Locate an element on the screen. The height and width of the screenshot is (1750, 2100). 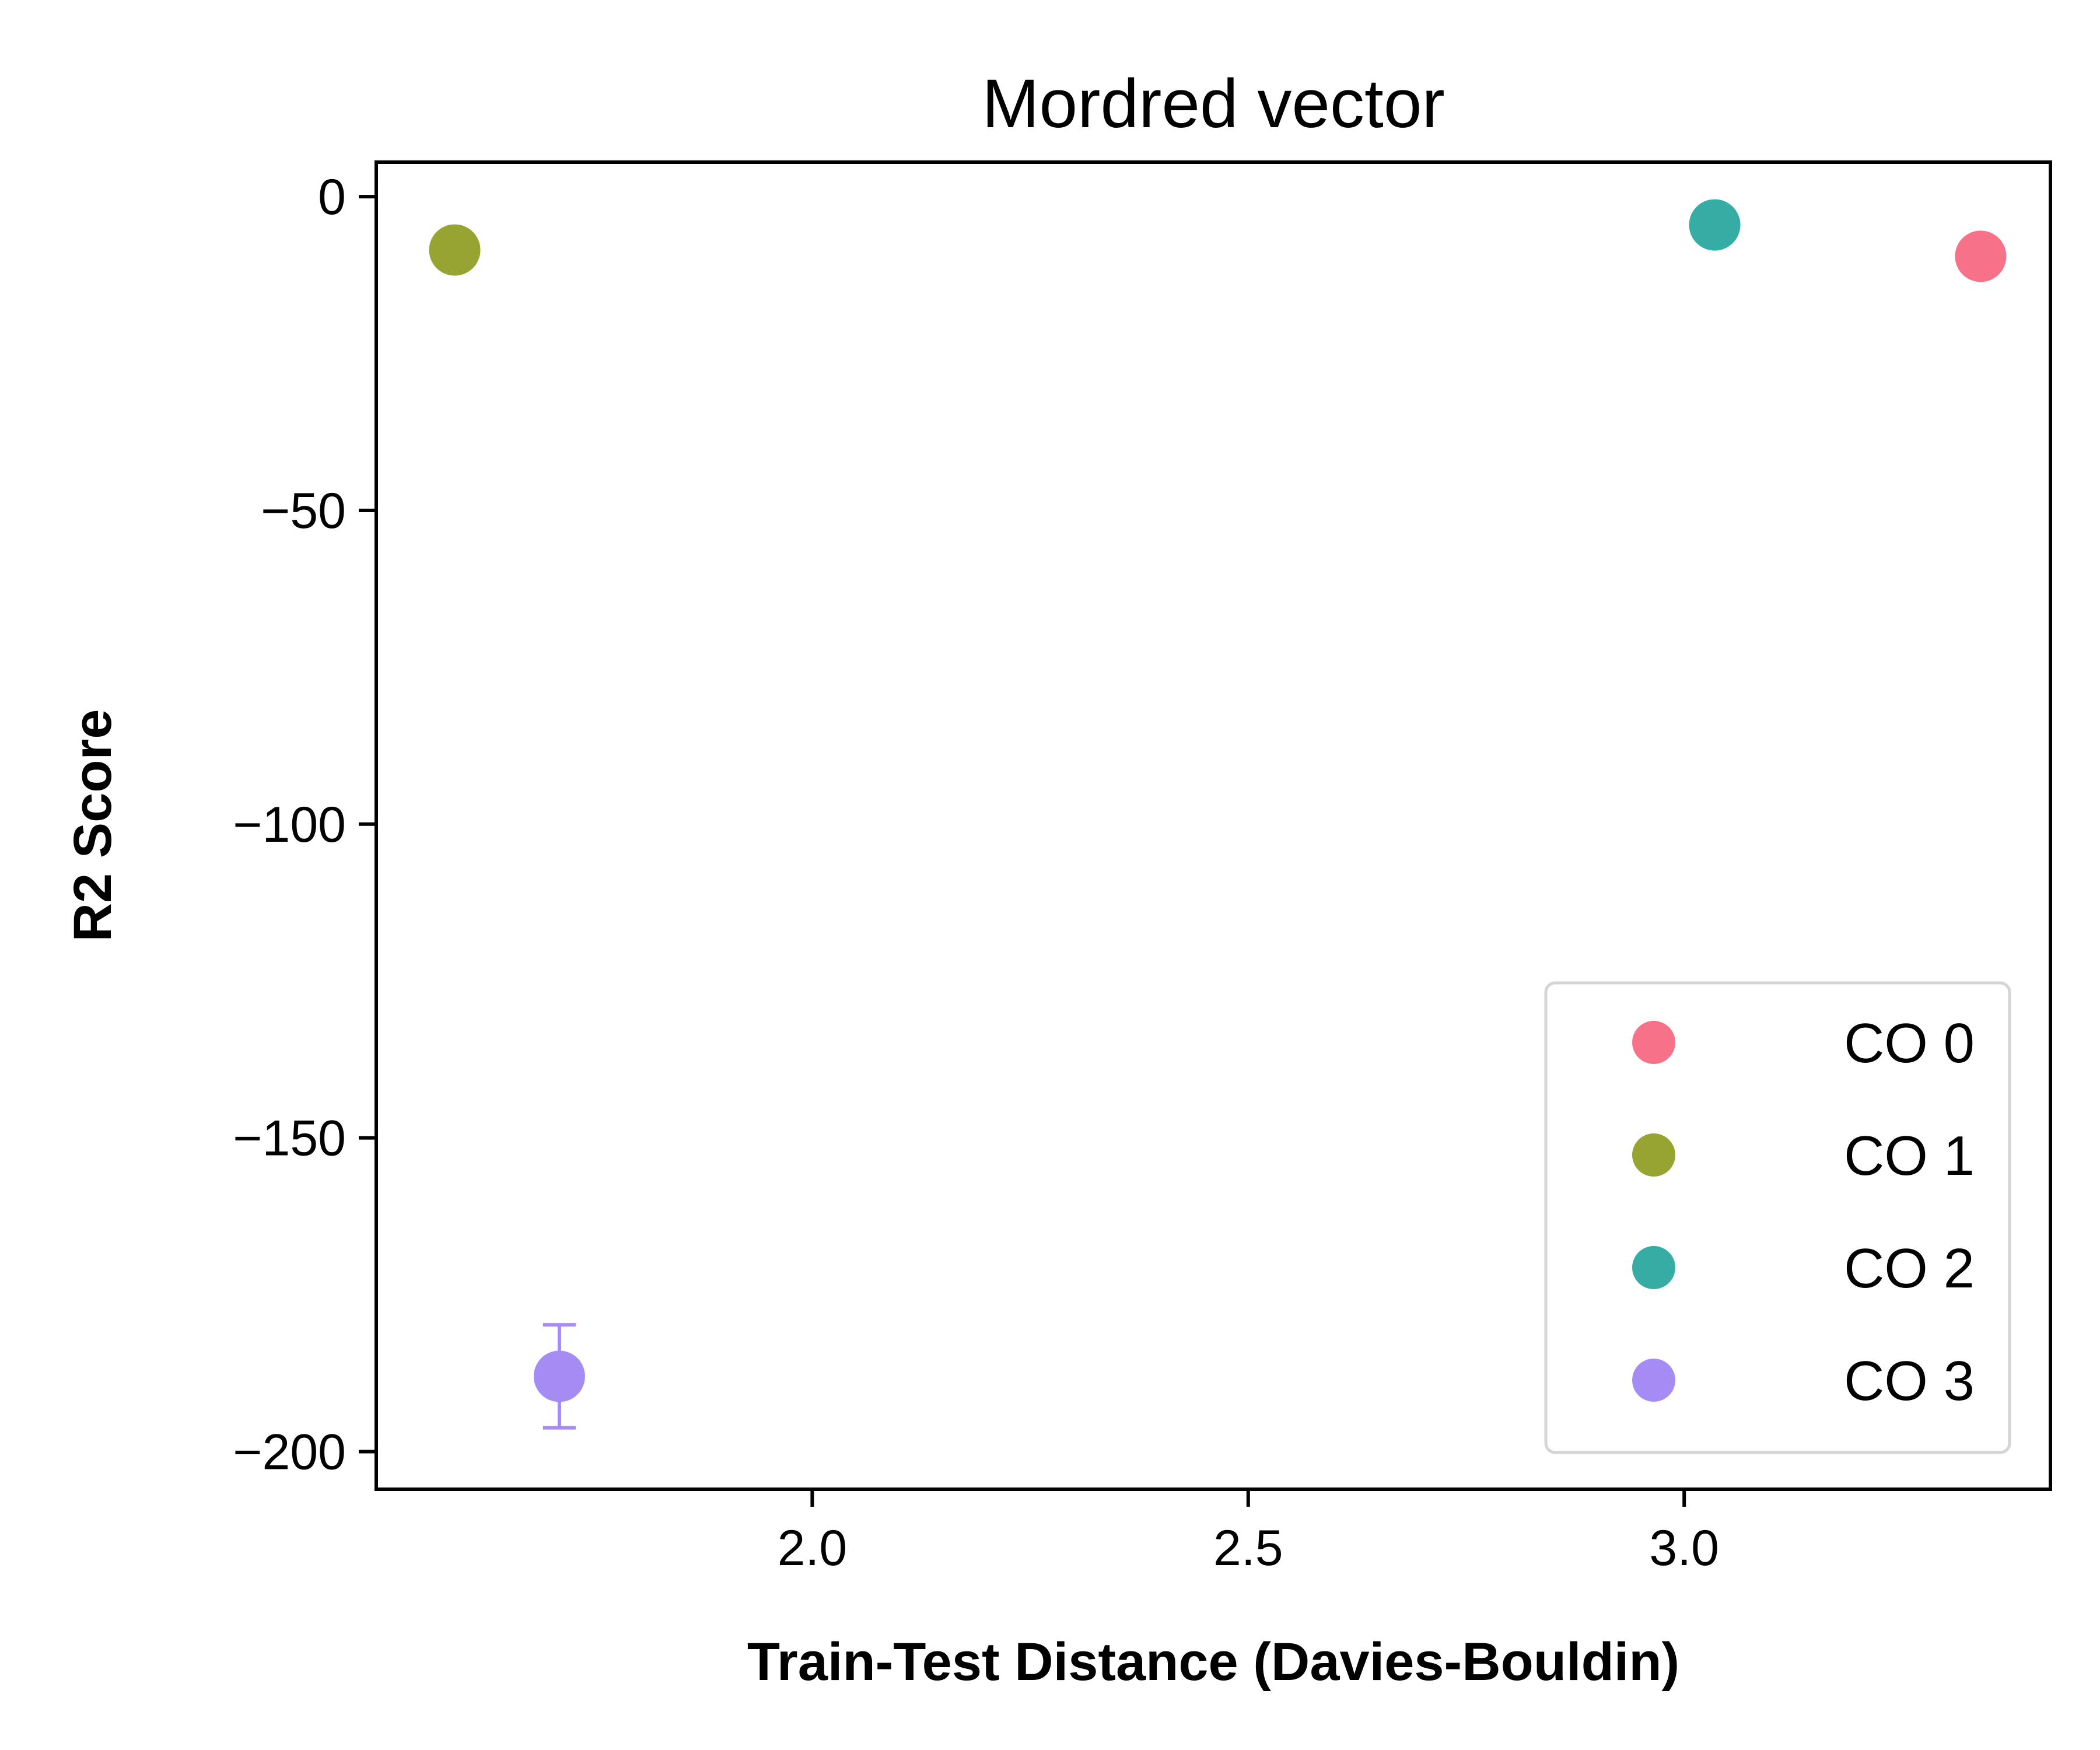
chart-title: Mordred vector is located at coordinates (1213, 103).